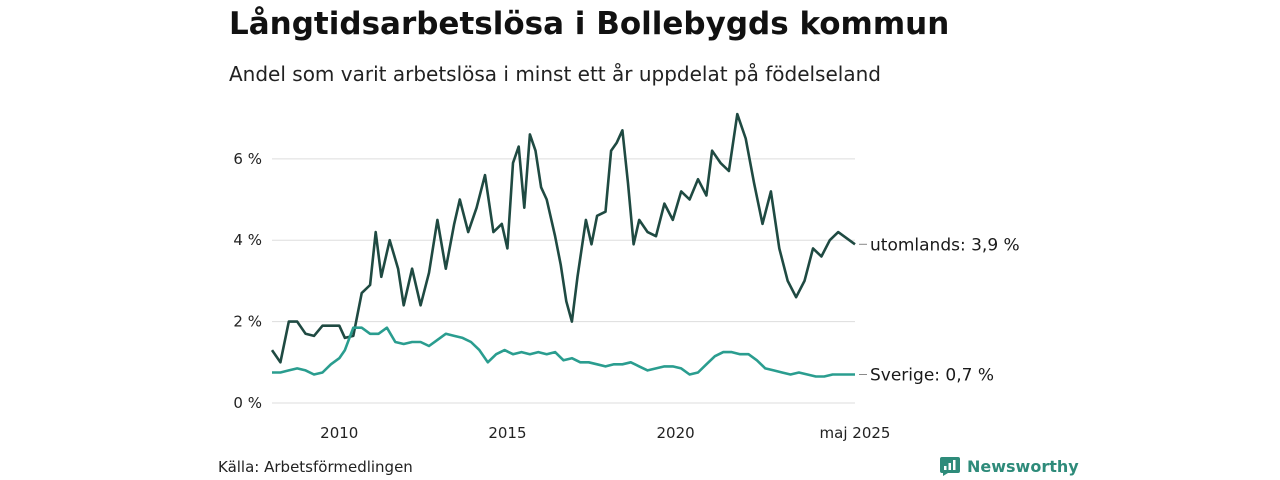  Describe the element at coordinates (247, 403) in the screenshot. I see `y-tick-label: 0 %` at that location.